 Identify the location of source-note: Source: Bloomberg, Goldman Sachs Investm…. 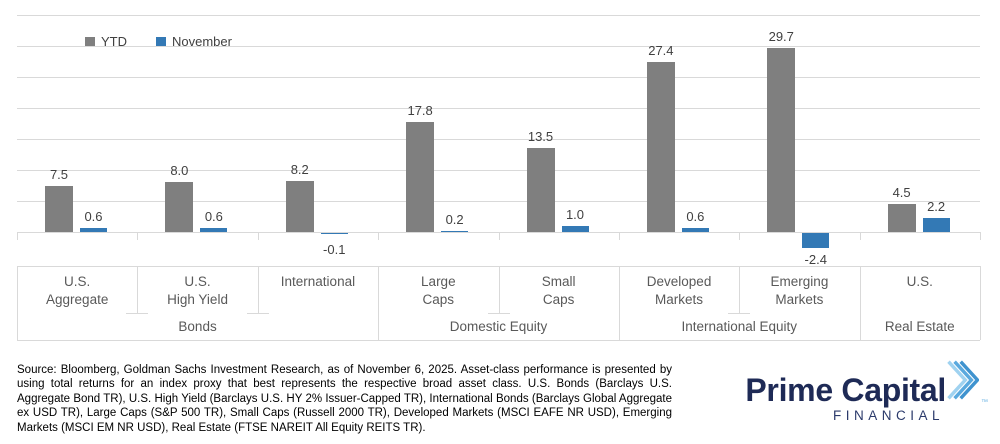
(344, 399).